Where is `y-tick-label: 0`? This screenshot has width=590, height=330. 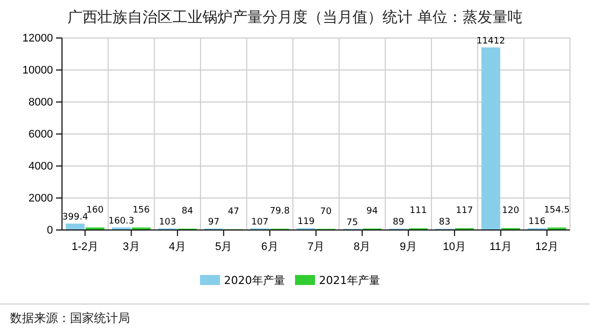
y-tick-label: 0 is located at coordinates (49, 230).